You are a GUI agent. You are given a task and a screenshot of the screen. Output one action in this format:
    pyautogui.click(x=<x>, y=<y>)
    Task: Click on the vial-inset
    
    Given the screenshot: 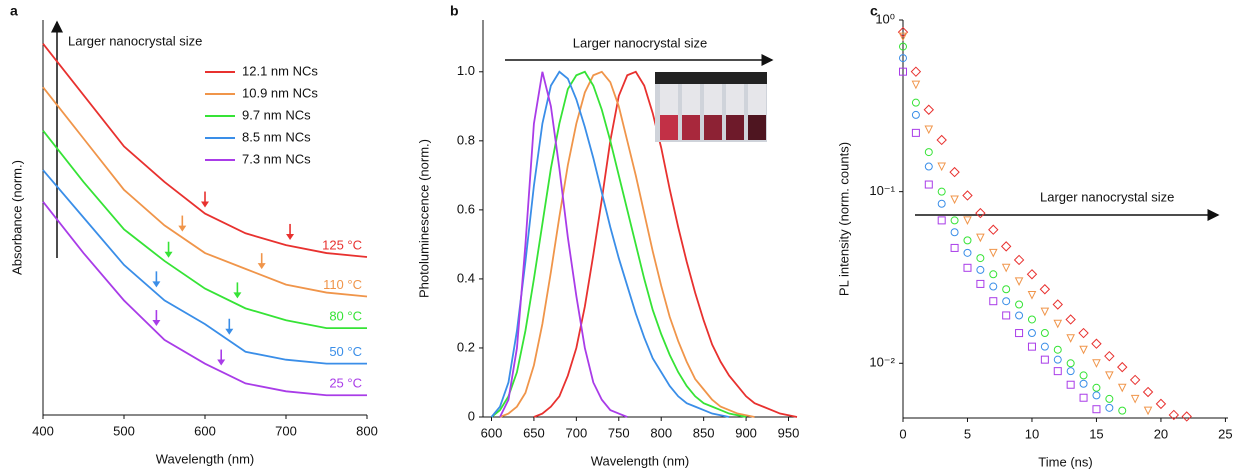 What is the action you would take?
    pyautogui.click(x=711, y=107)
    